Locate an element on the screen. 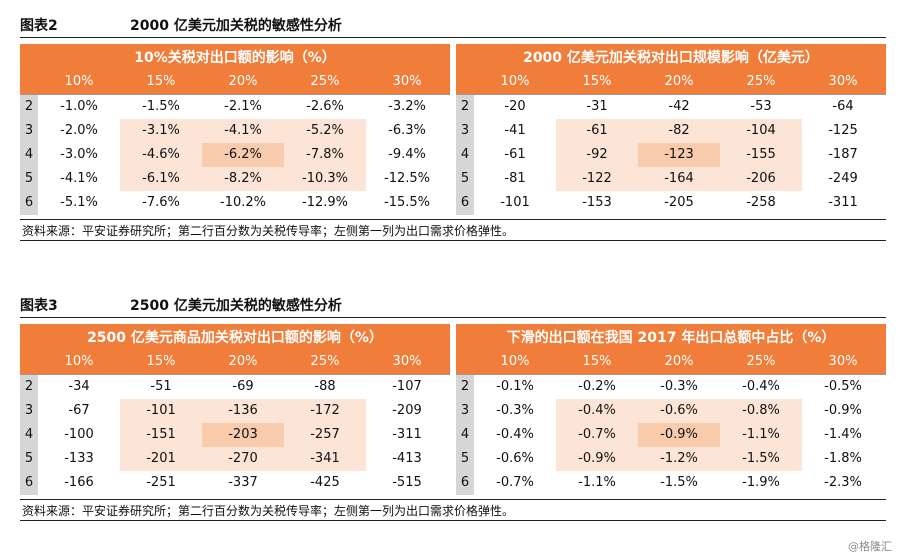  table-cell: -61 is located at coordinates (515, 154).